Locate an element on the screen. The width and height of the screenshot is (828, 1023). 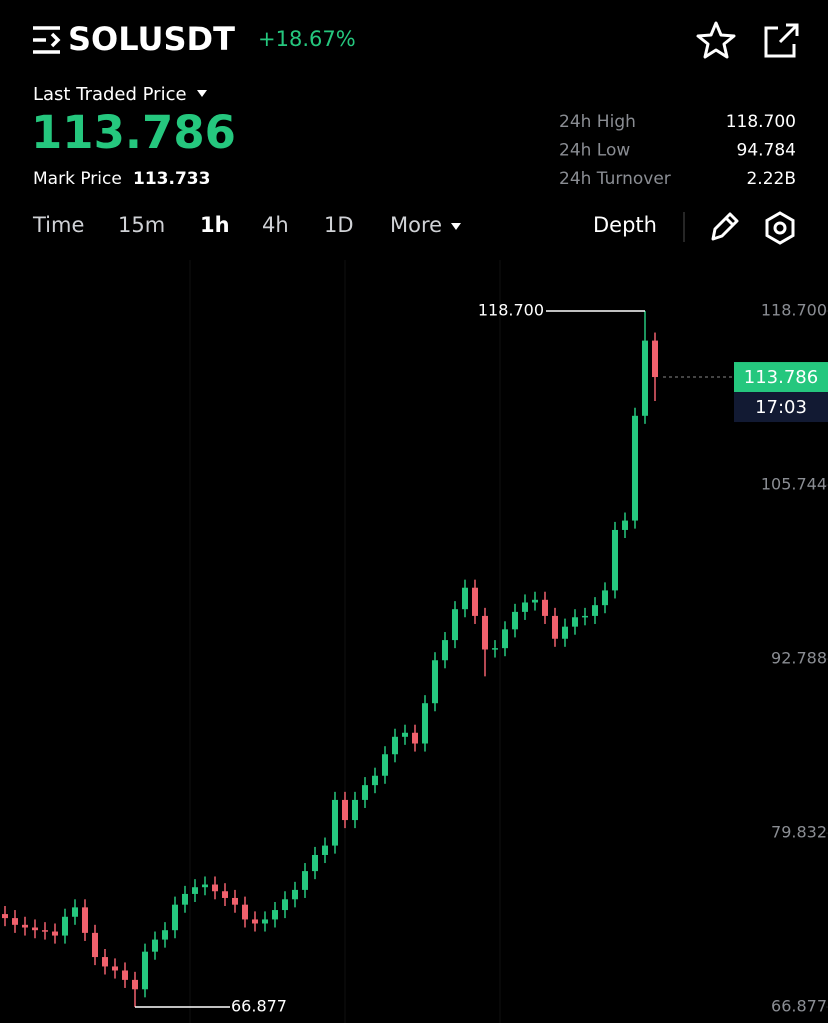
y-tick-label: 66.877 is located at coordinates (799, 1006).